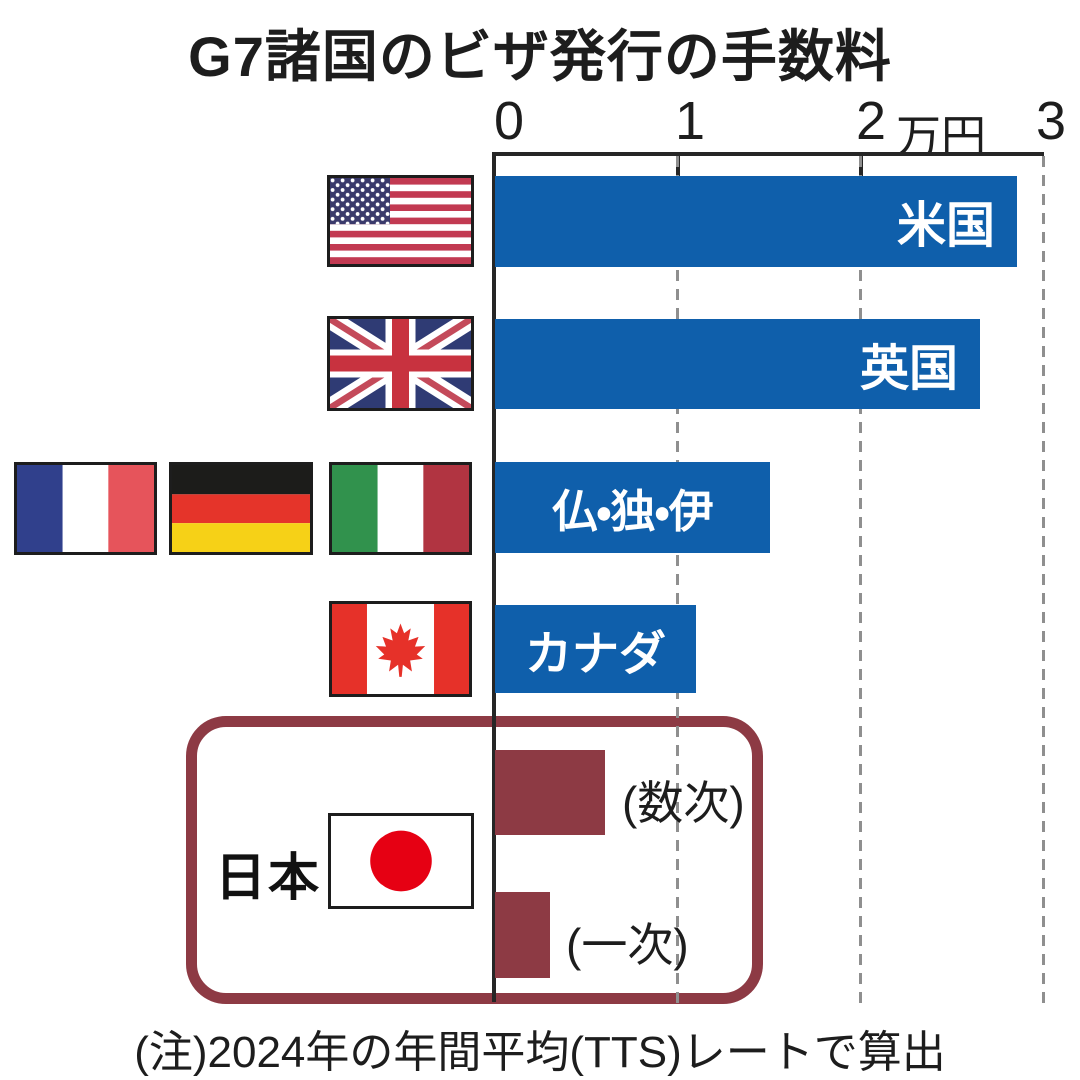  What do you see at coordinates (769, 154) in the screenshot?
I see `axis-top-line` at bounding box center [769, 154].